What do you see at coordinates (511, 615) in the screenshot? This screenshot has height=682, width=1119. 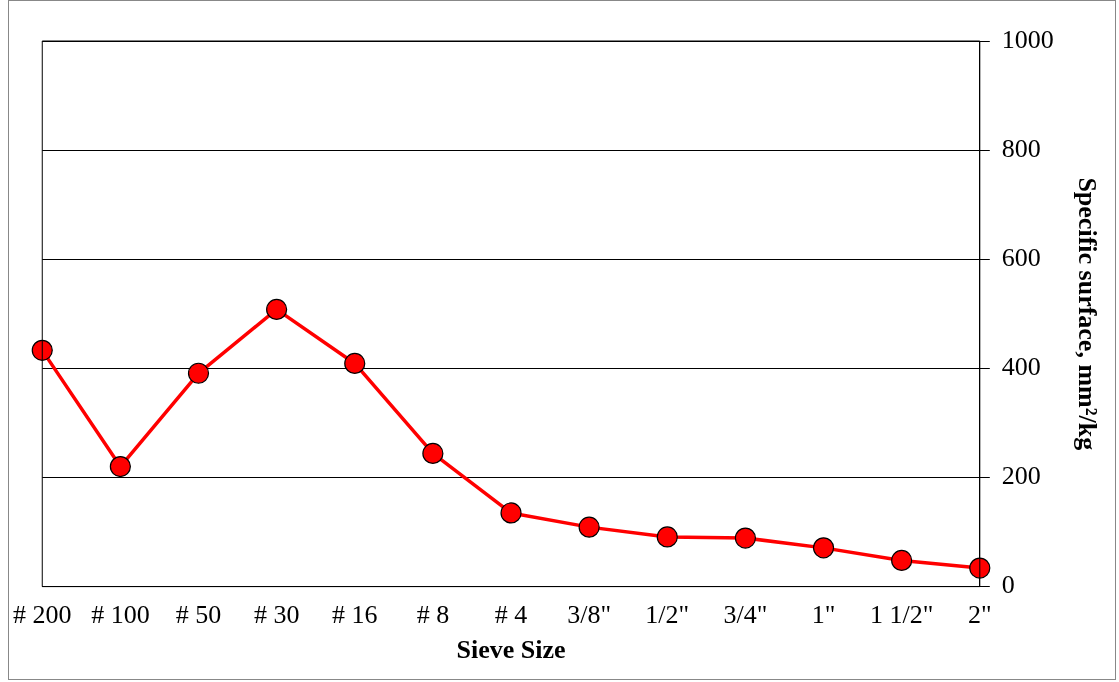 I see `x-tick-label: # 4` at bounding box center [511, 615].